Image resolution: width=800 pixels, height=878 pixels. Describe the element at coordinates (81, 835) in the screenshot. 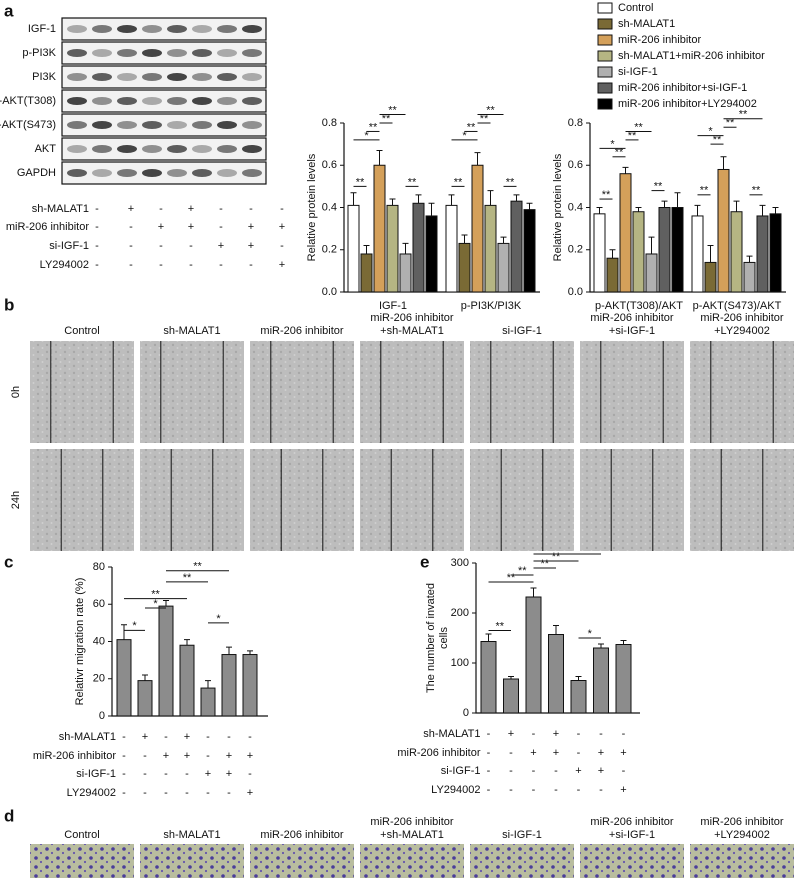

I see `column-label: Control` at that location.